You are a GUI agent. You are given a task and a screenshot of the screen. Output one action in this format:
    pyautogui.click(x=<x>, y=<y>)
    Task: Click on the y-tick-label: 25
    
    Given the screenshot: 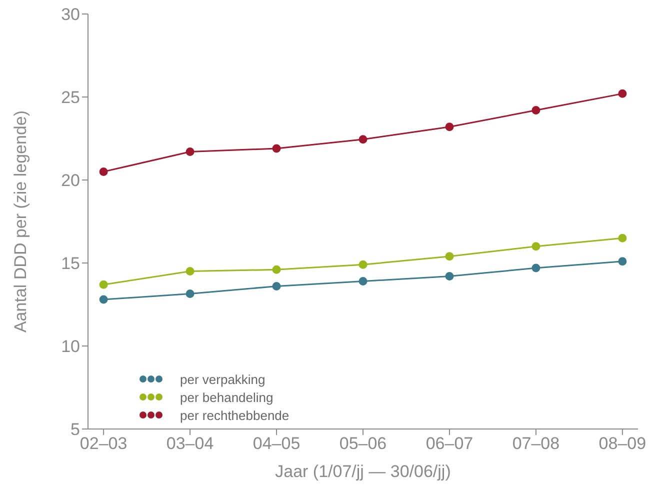 What is the action you would take?
    pyautogui.click(x=70, y=98)
    